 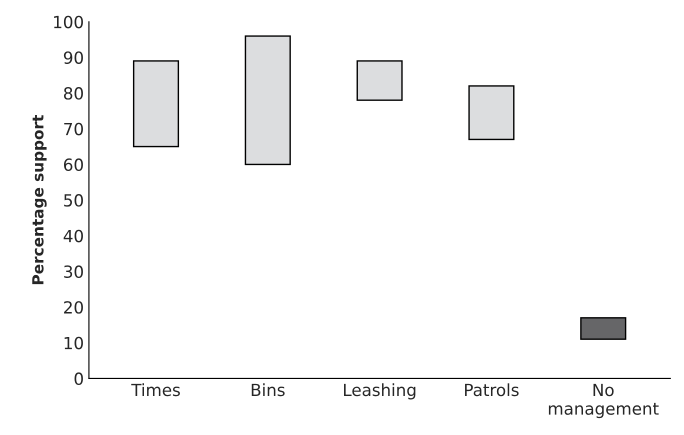 I want to click on x-tick-label: Leashing, so click(x=380, y=391).